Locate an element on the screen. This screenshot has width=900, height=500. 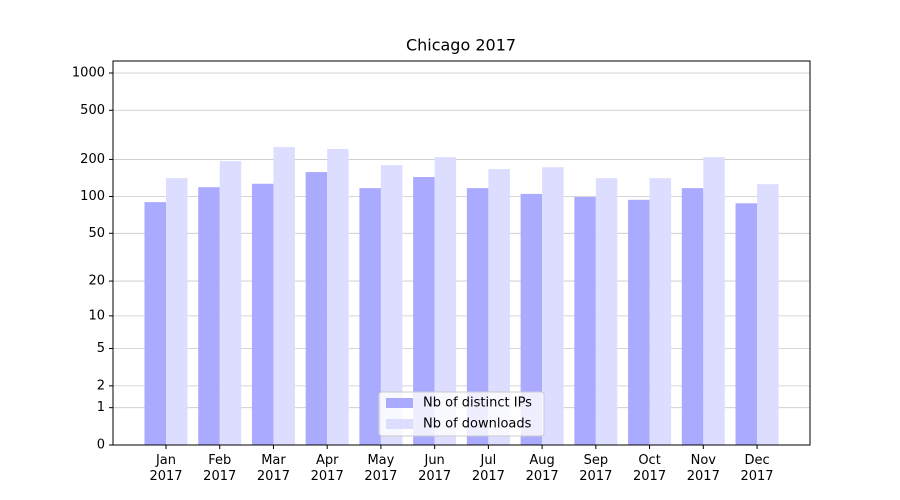
y-tick-label: 100 is located at coordinates (92, 196).